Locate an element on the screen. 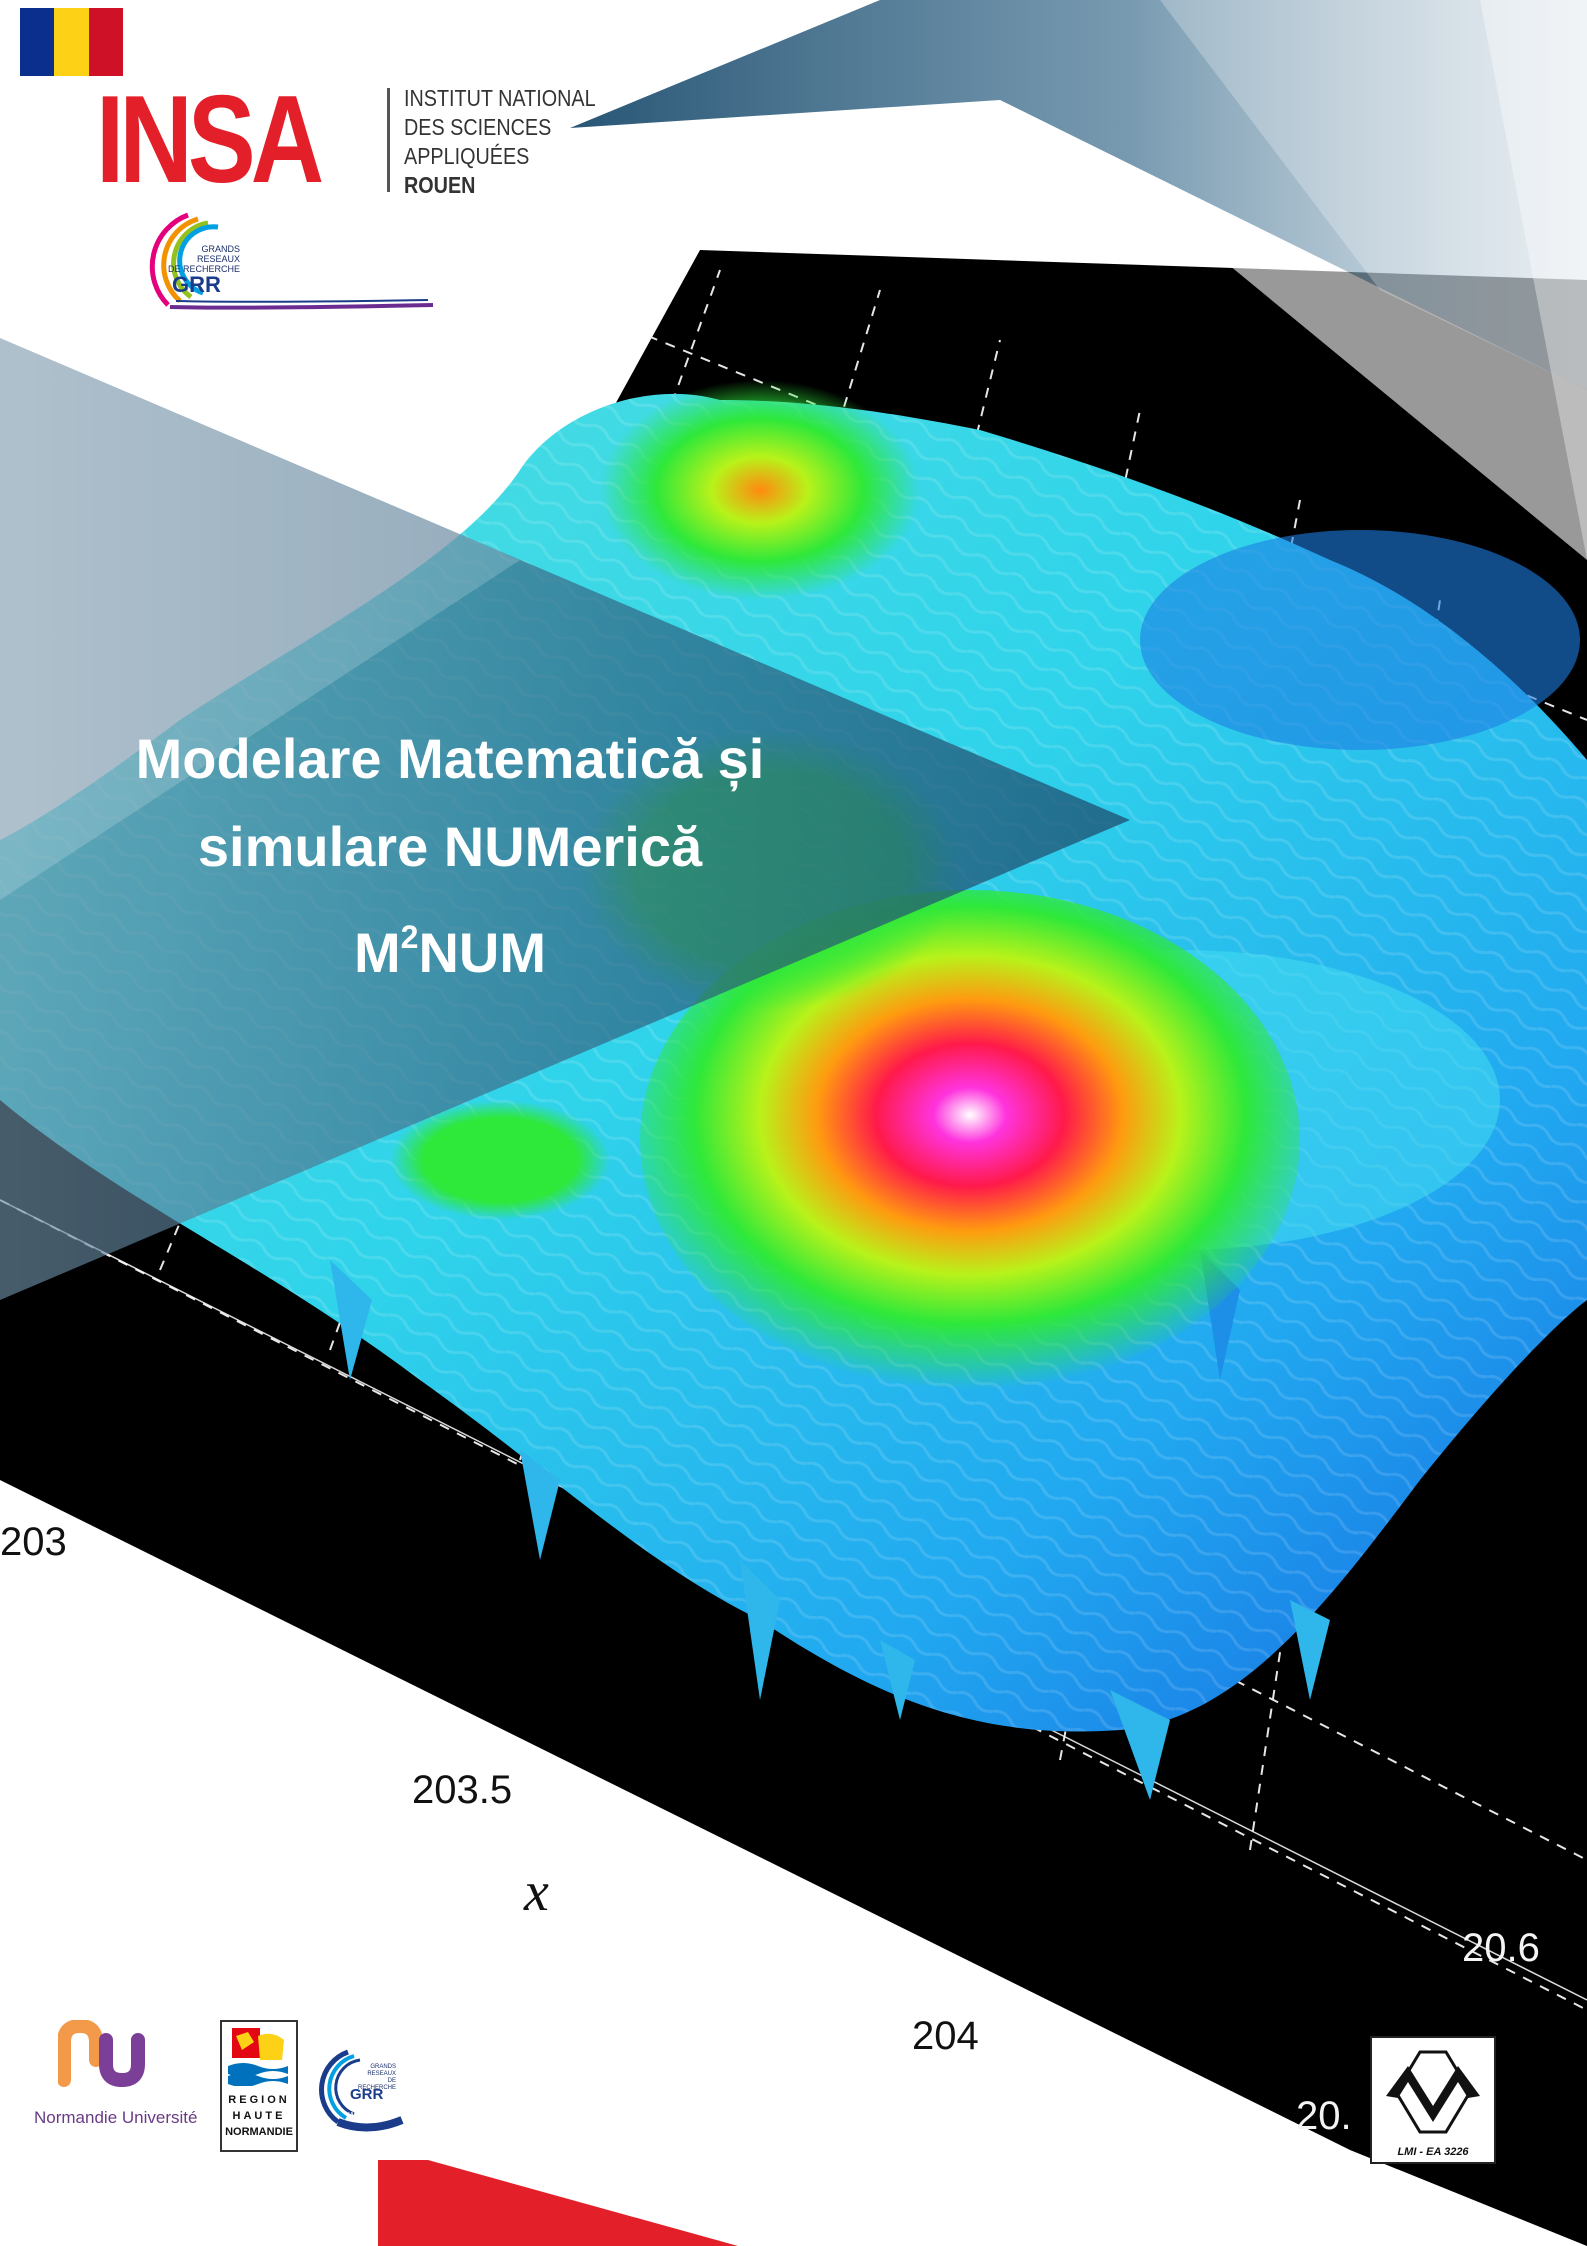 Image resolution: width=1587 pixels, height=2246 pixels. tick-label-20: 20. is located at coordinates (1324, 2116).